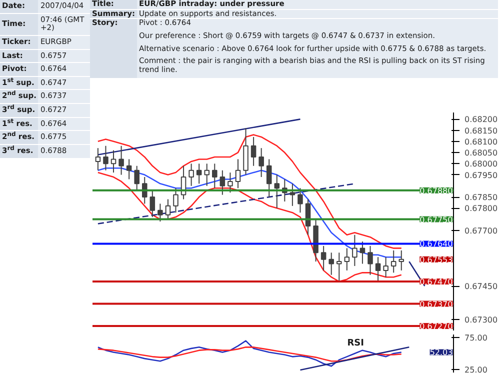  I want to click on line-series, so click(249, 353).